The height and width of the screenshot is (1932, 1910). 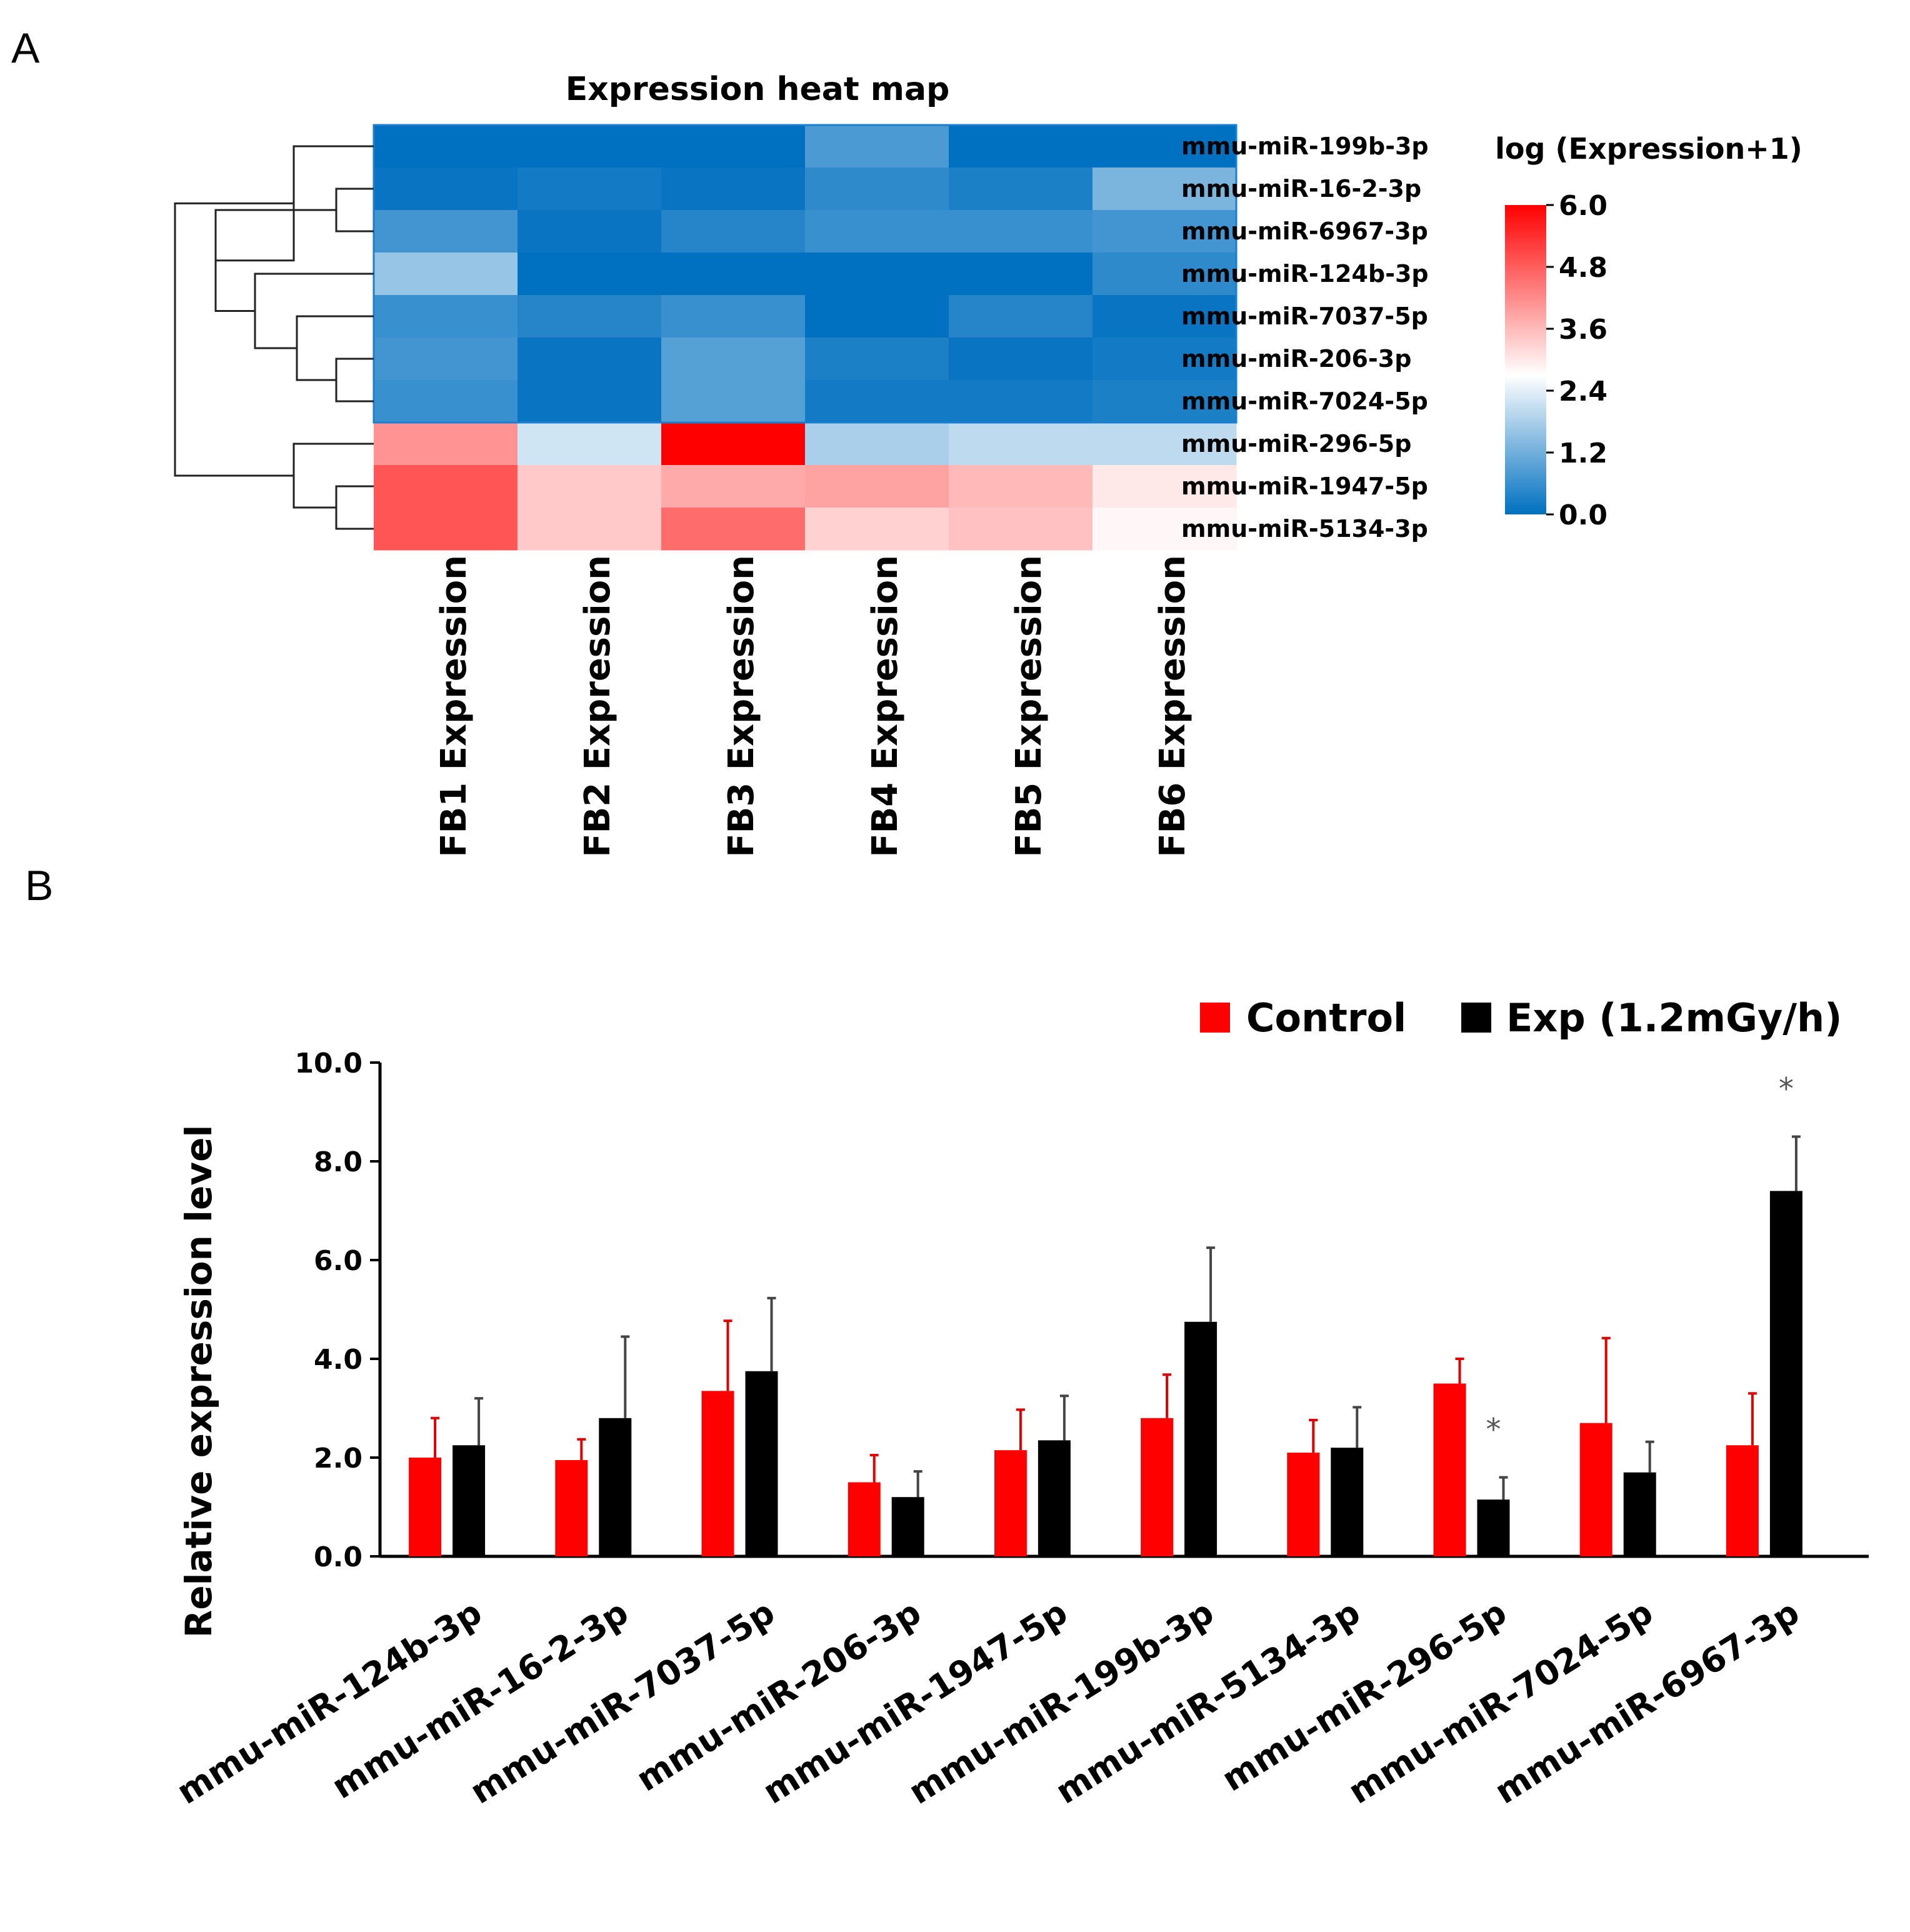 I want to click on colorbar-tick-label: 4.8, so click(x=1584, y=268).